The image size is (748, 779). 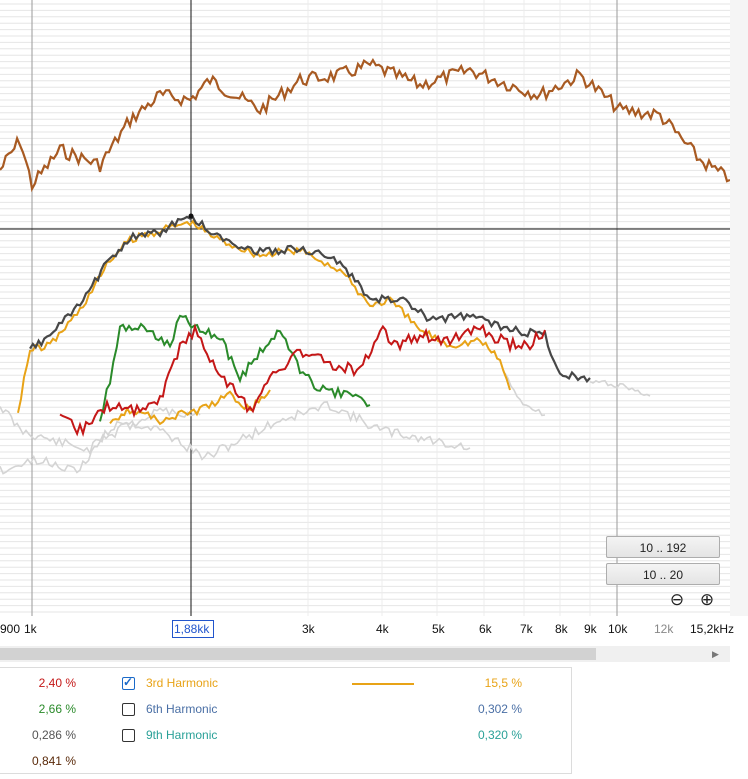 I want to click on legend-value: 0,286 %, so click(x=53, y=735).